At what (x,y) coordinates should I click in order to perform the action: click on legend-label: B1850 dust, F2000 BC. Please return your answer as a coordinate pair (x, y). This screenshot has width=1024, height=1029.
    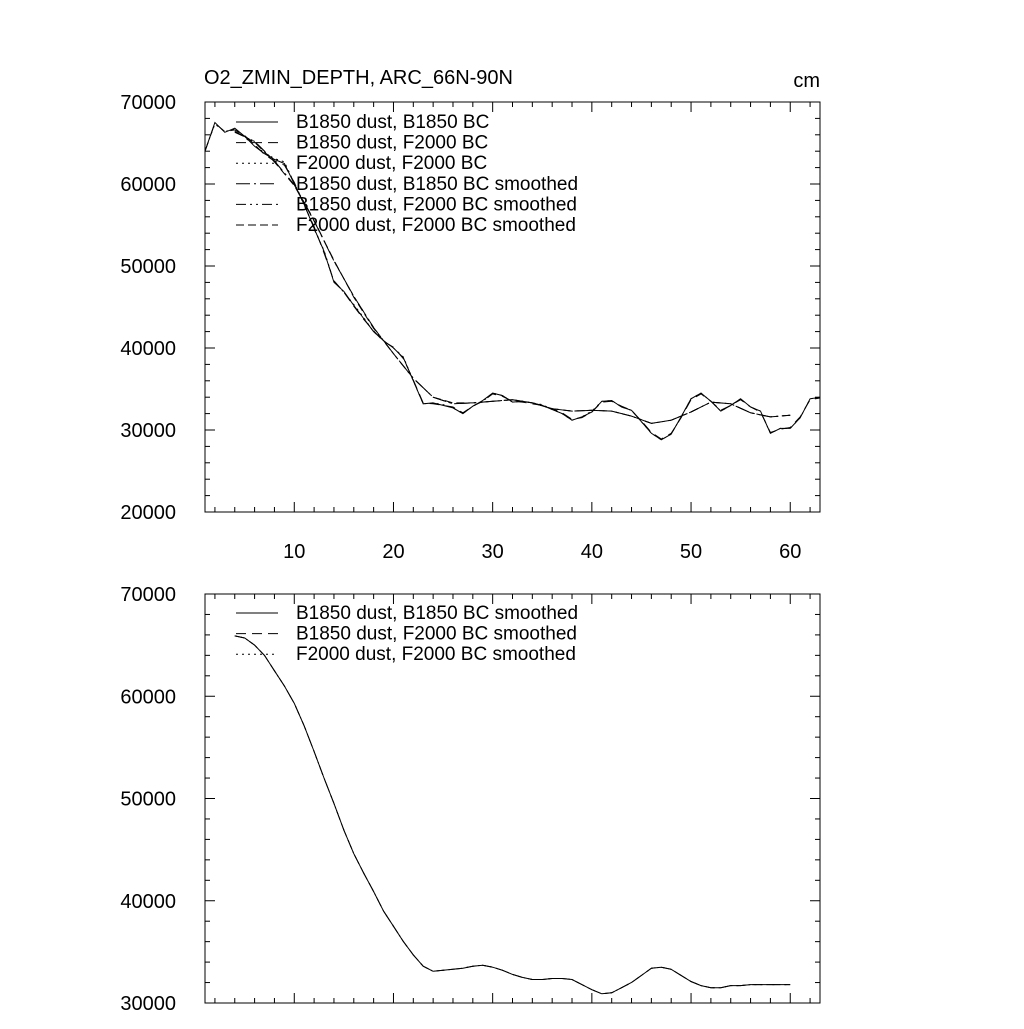
    Looking at the image, I should click on (392, 143).